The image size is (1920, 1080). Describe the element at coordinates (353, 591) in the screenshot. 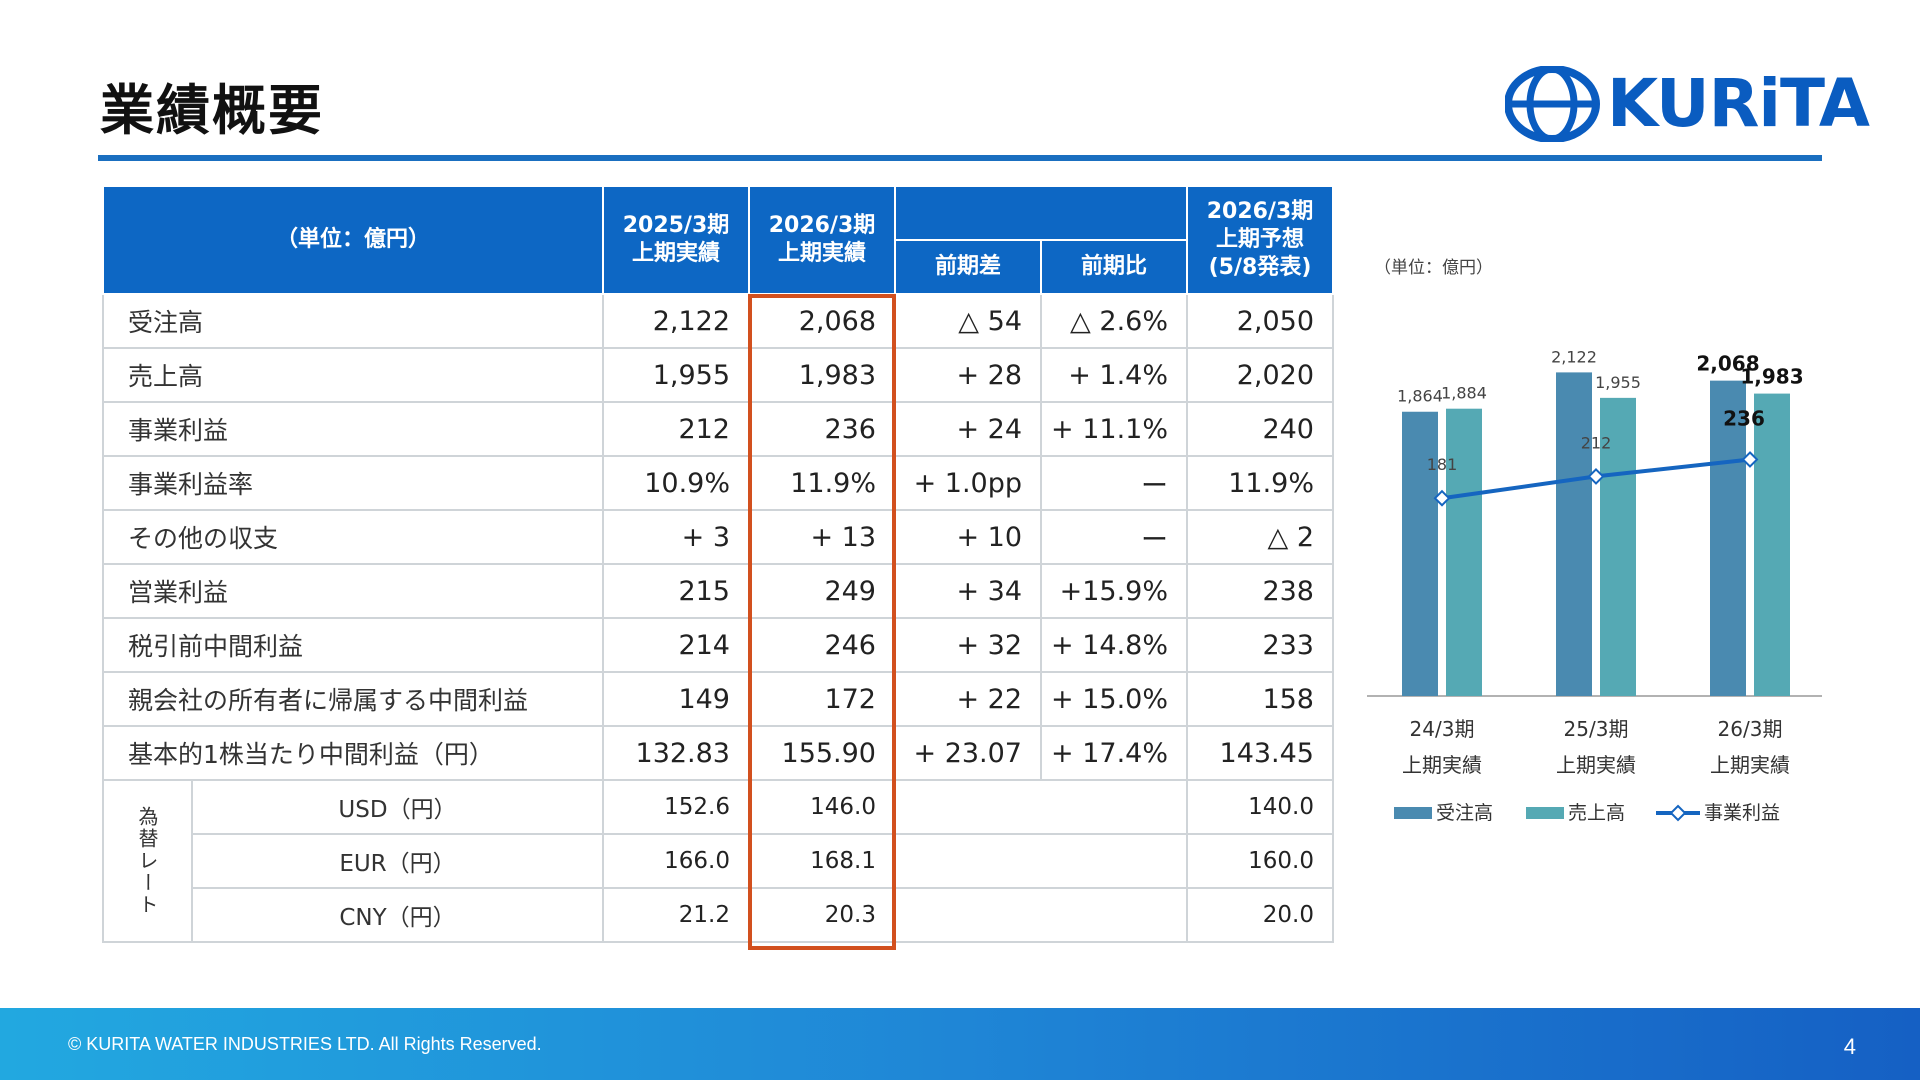

I see `row-label: 営業利益` at that location.